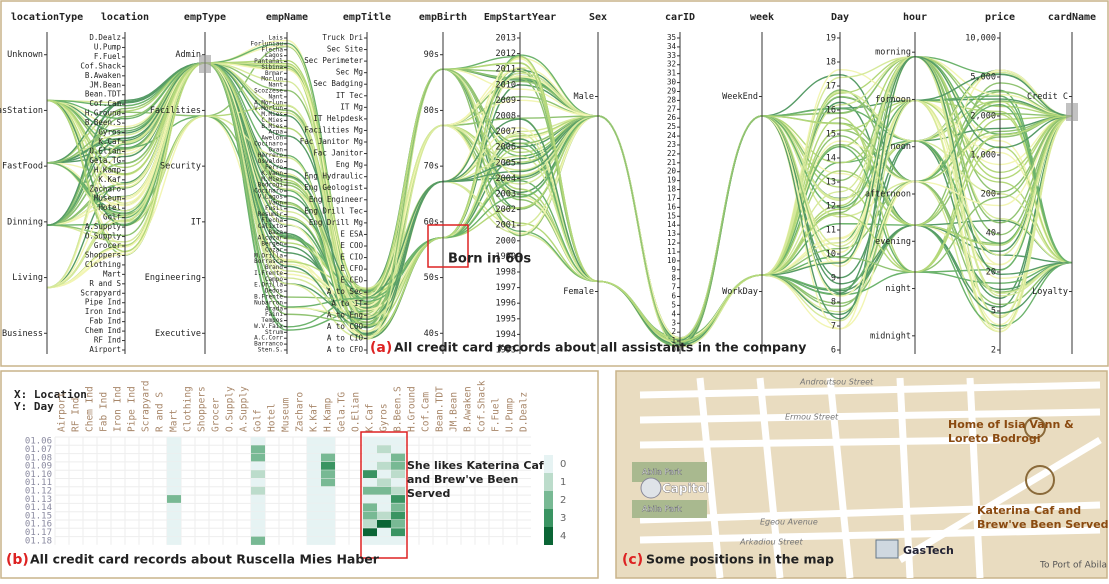 This screenshot has height=584, width=1109. I want to click on column-label: B.Been.S, so click(398, 409).